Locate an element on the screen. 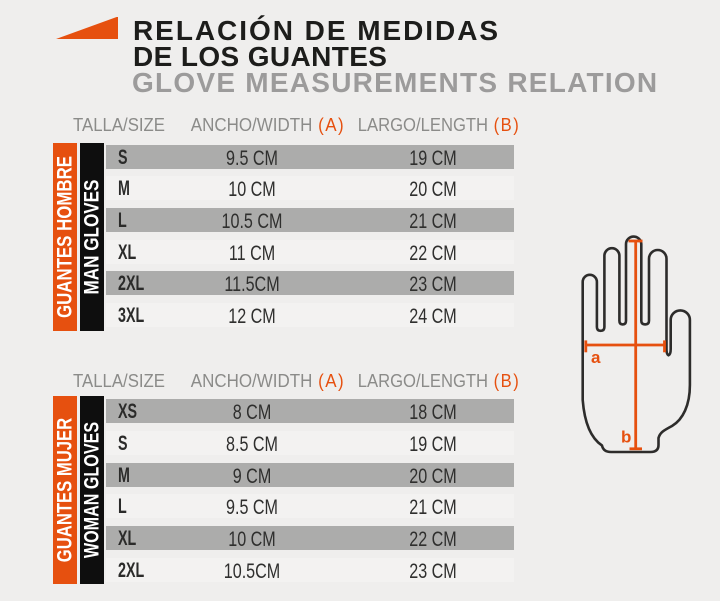 This screenshot has width=720, height=601. svg-text: a is located at coordinates (596, 357).